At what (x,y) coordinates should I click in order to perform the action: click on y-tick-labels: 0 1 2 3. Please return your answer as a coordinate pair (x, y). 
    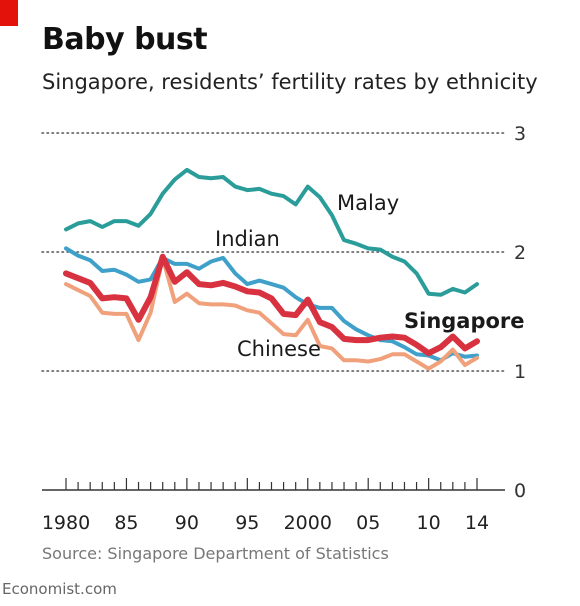
    Looking at the image, I should click on (520, 312).